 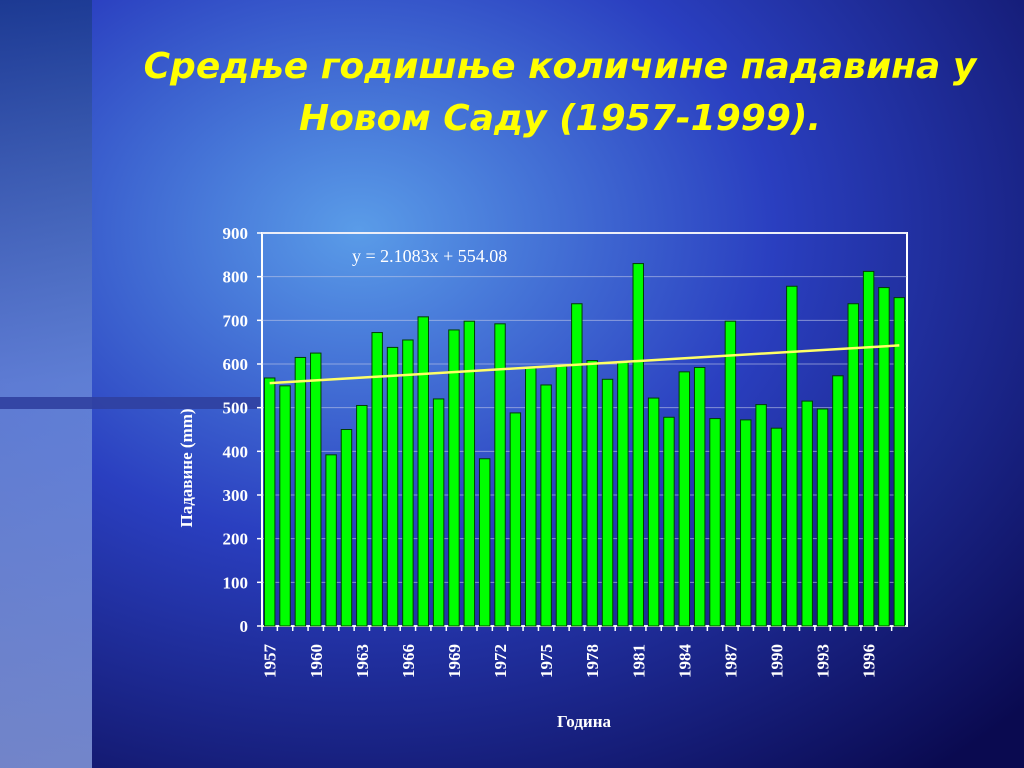 I want to click on x-tick-label: 1993, so click(x=823, y=661).